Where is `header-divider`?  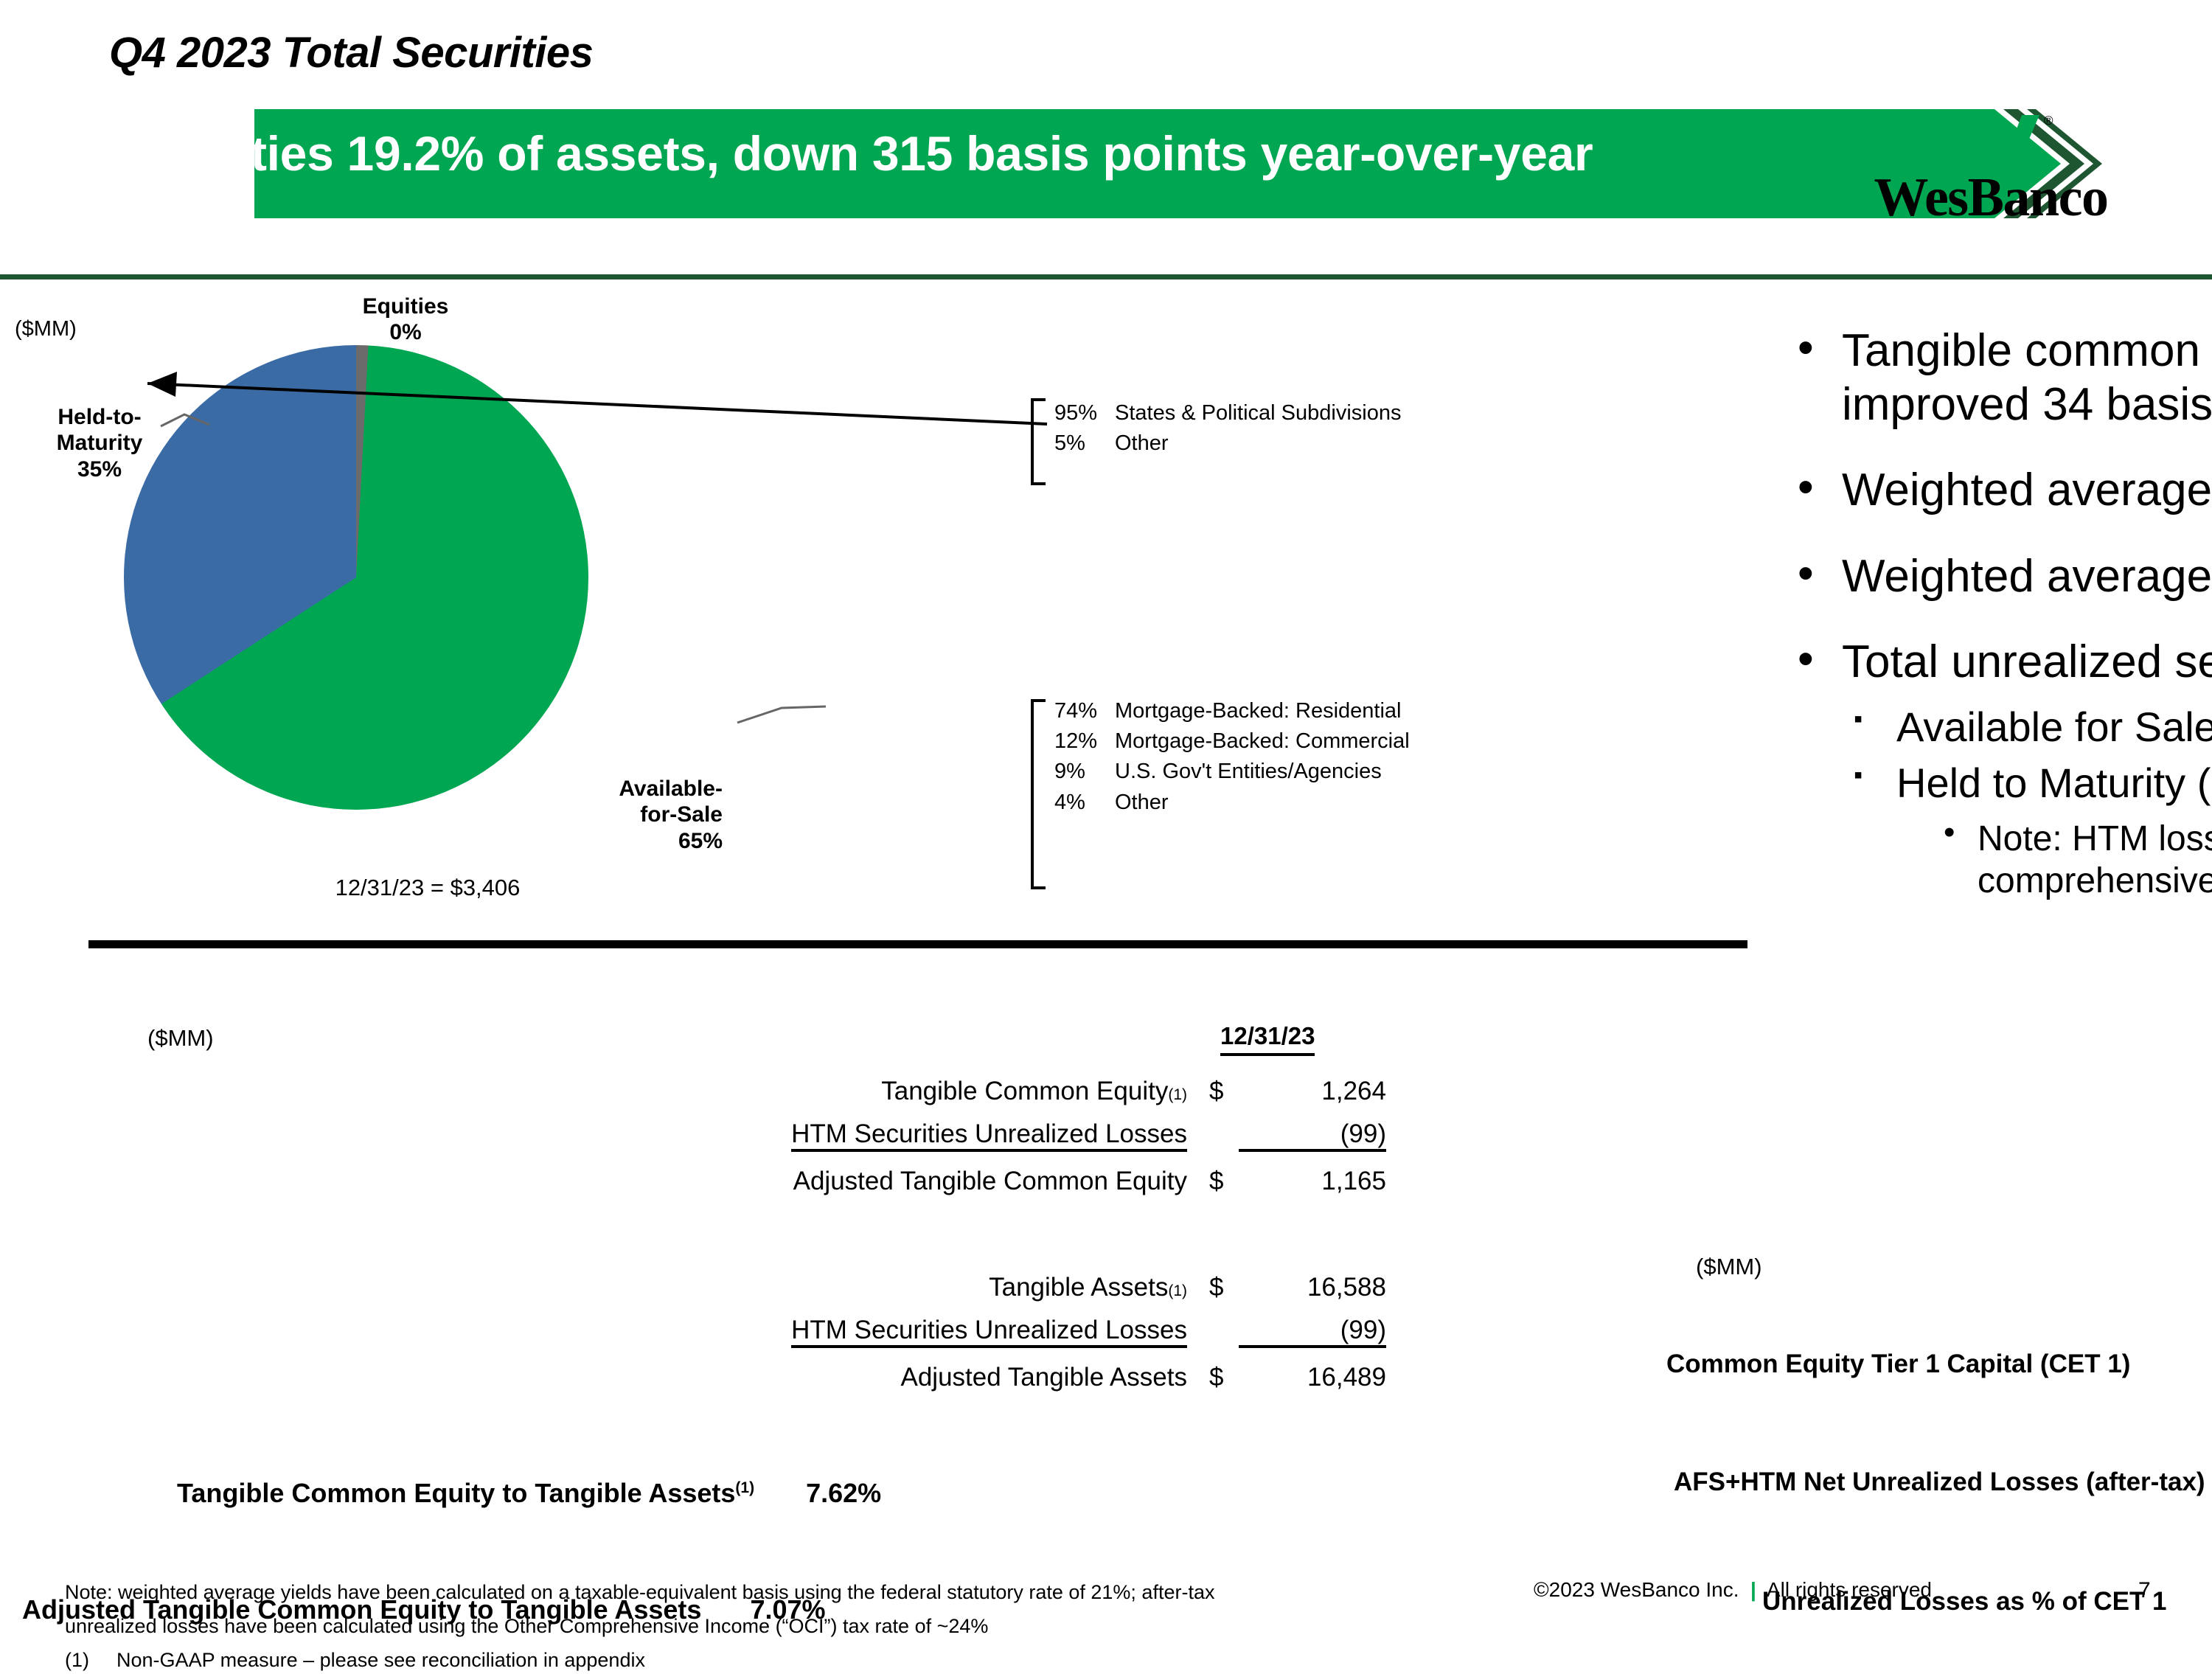 header-divider is located at coordinates (1106, 276).